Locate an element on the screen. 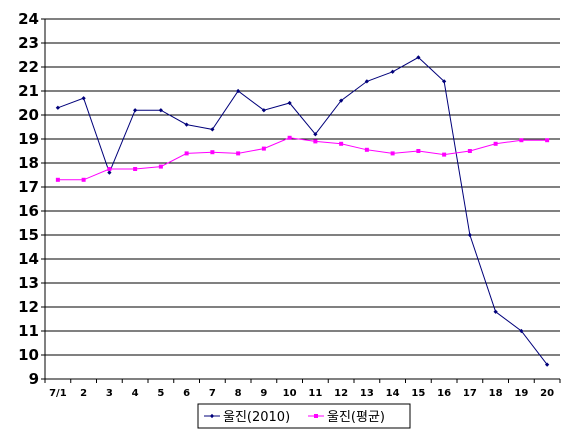 This screenshot has width=567, height=432. x-tick-label: 7/1 is located at coordinates (58, 393).